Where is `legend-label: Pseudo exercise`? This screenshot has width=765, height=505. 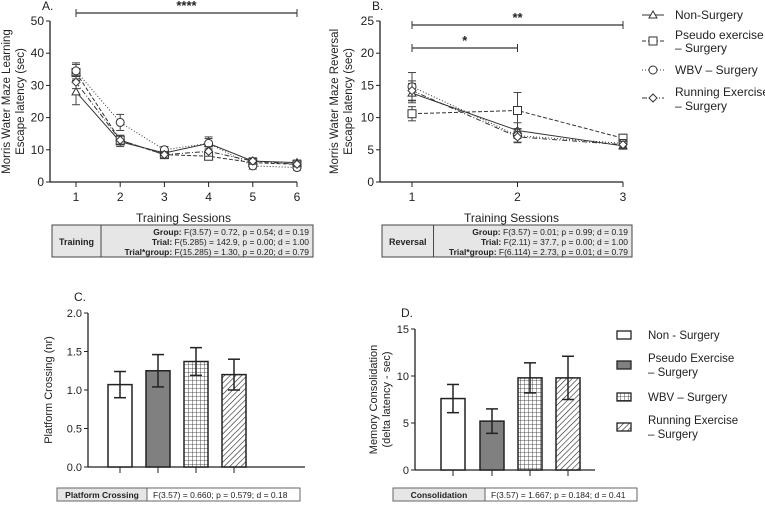
legend-label: Pseudo exercise is located at coordinates (719, 35).